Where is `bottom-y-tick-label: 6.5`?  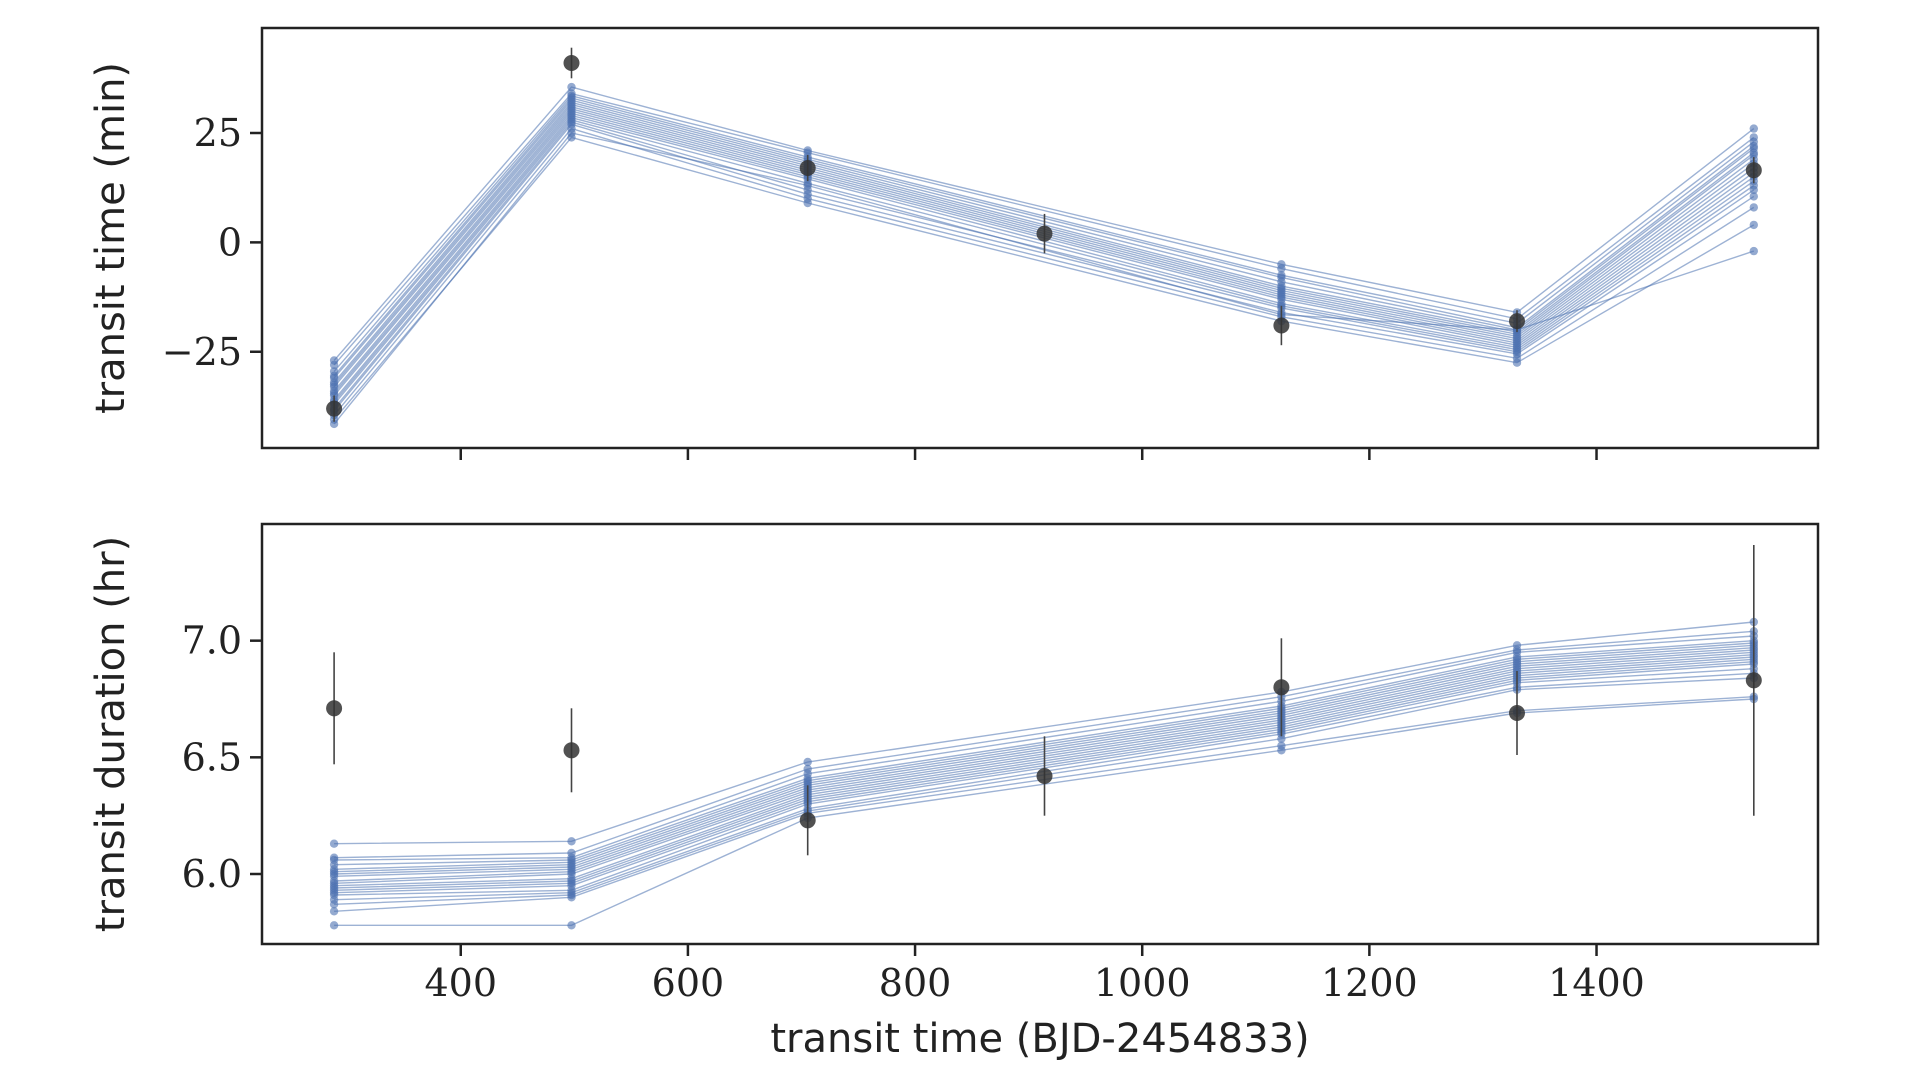 bottom-y-tick-label: 6.5 is located at coordinates (212, 757).